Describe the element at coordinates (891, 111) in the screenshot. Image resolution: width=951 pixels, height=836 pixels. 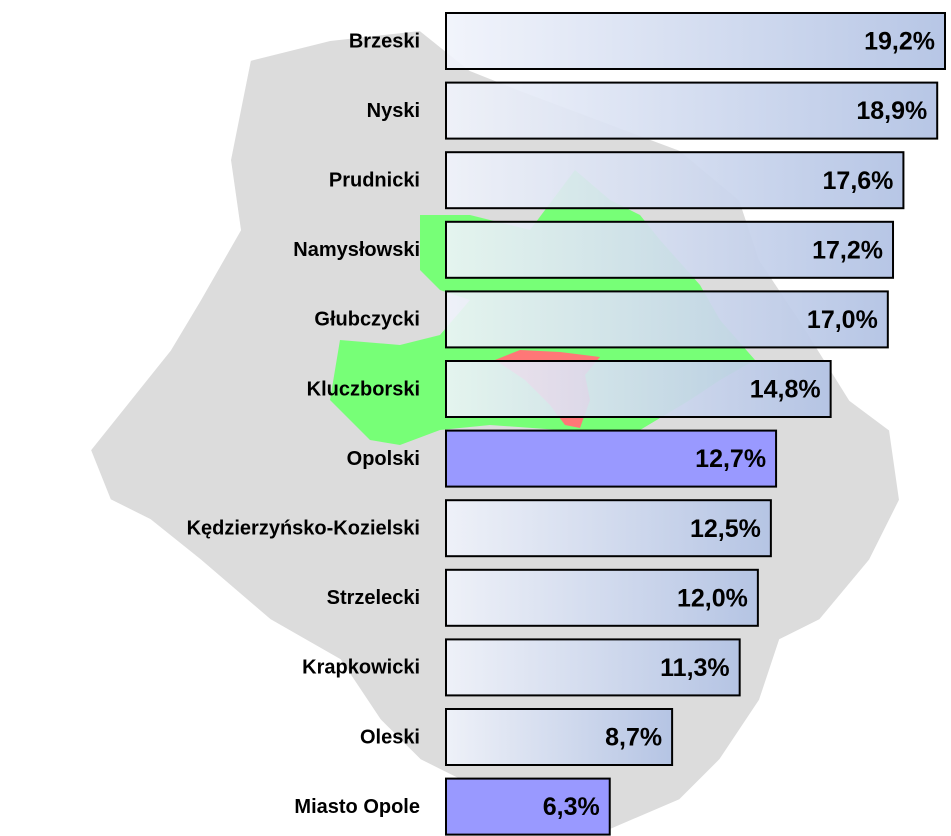
I see `value-label: 18,9%` at that location.